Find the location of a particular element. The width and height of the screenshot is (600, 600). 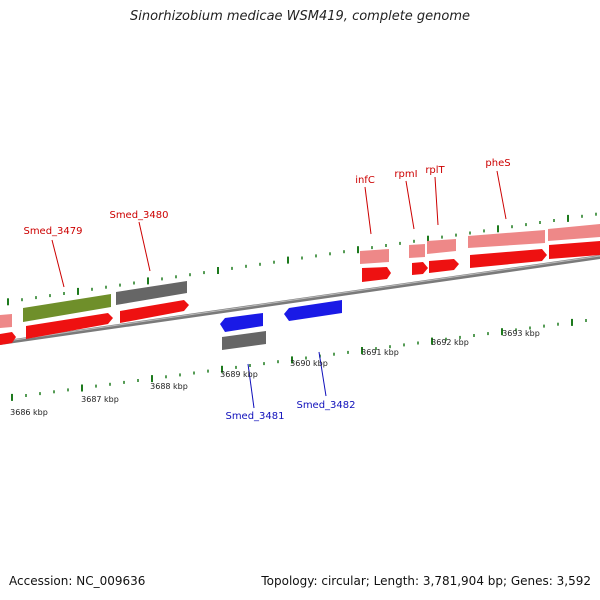

gene-label: Smed_3479 is located at coordinates (52, 231).